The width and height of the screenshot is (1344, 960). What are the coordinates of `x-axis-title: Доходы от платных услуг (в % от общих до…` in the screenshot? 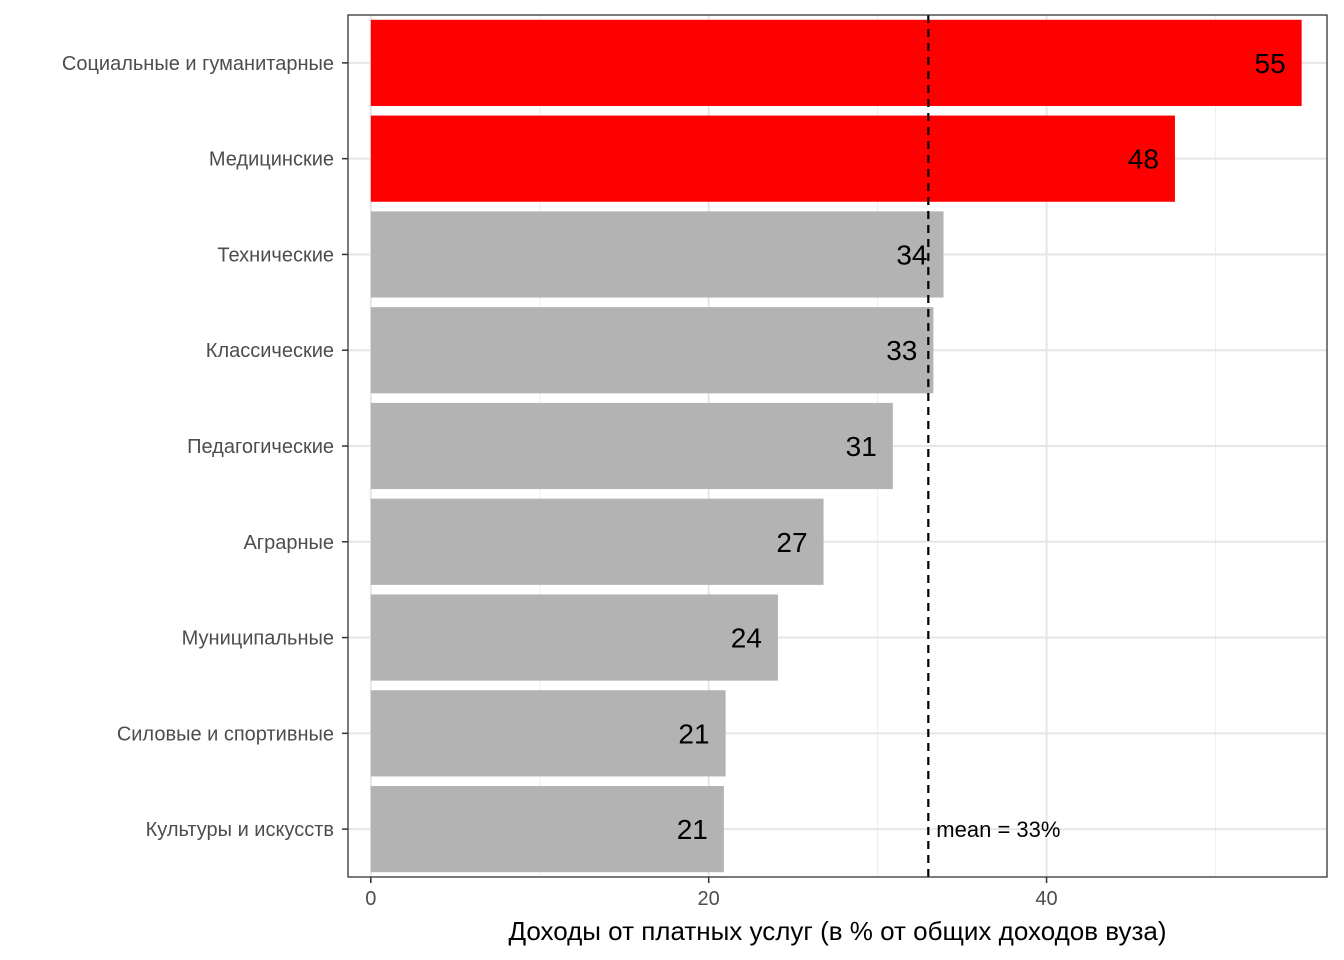 It's located at (837, 931).